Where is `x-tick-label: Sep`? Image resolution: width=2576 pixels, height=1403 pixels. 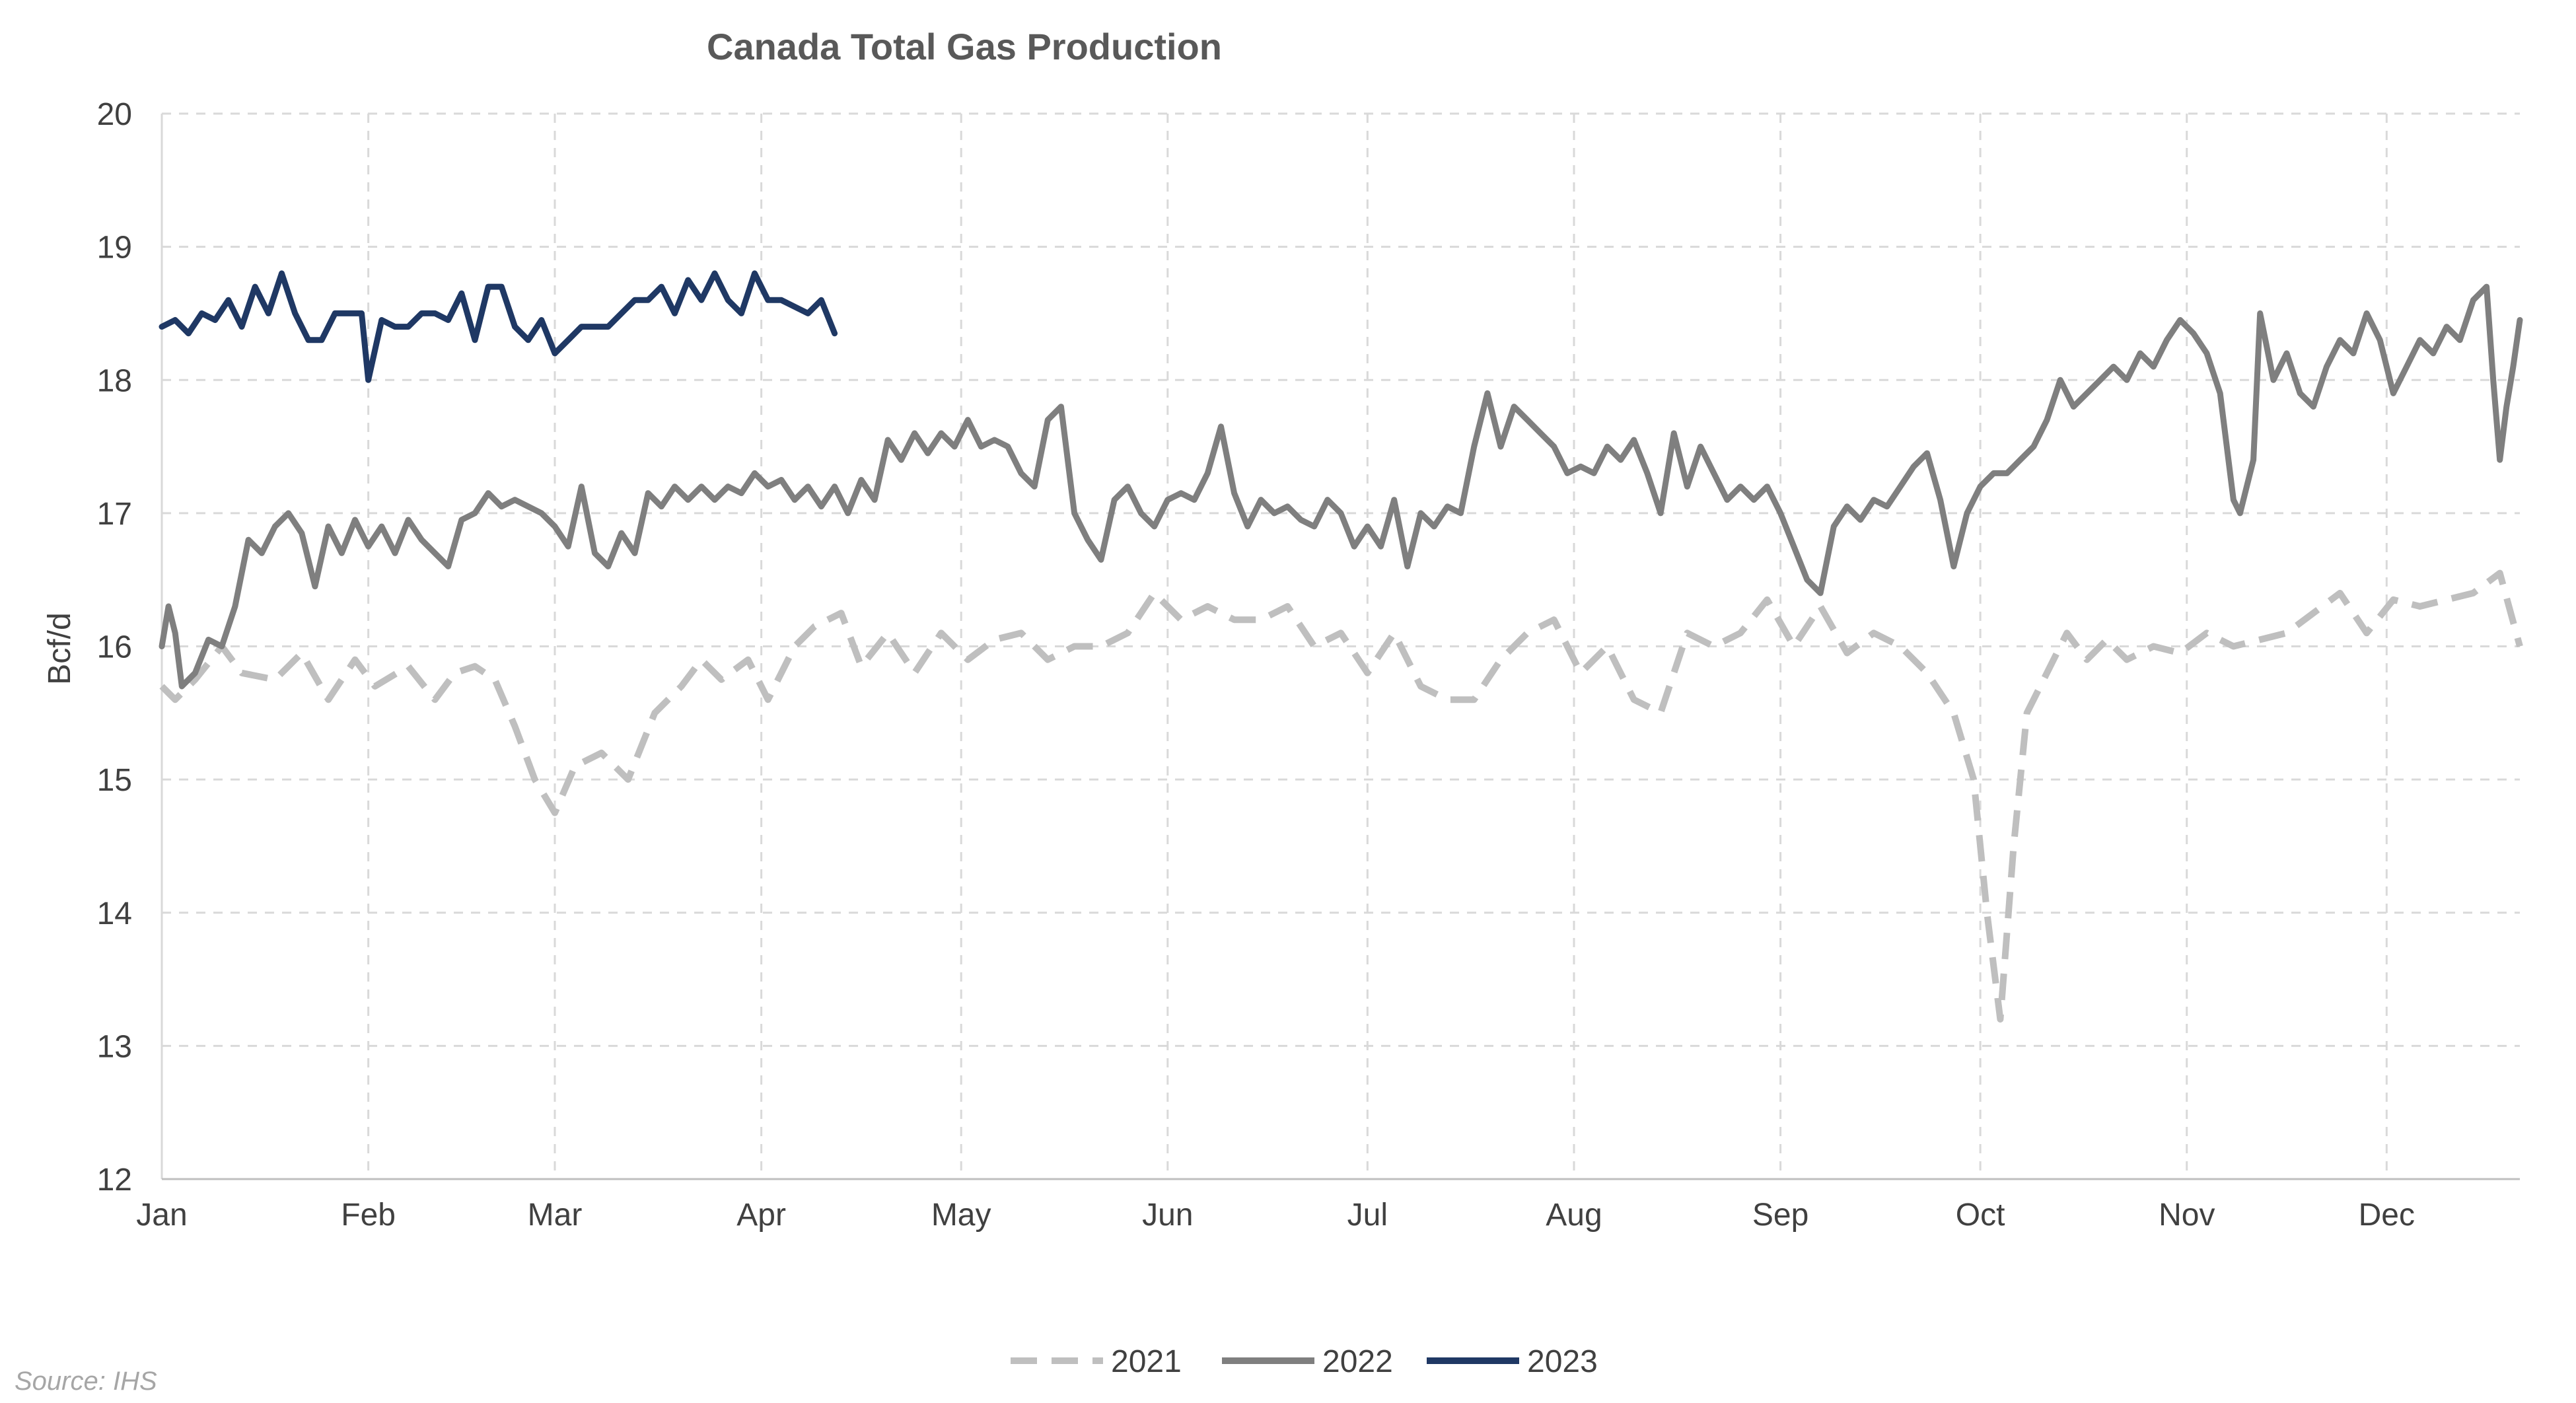
x-tick-label: Sep is located at coordinates (1780, 1215).